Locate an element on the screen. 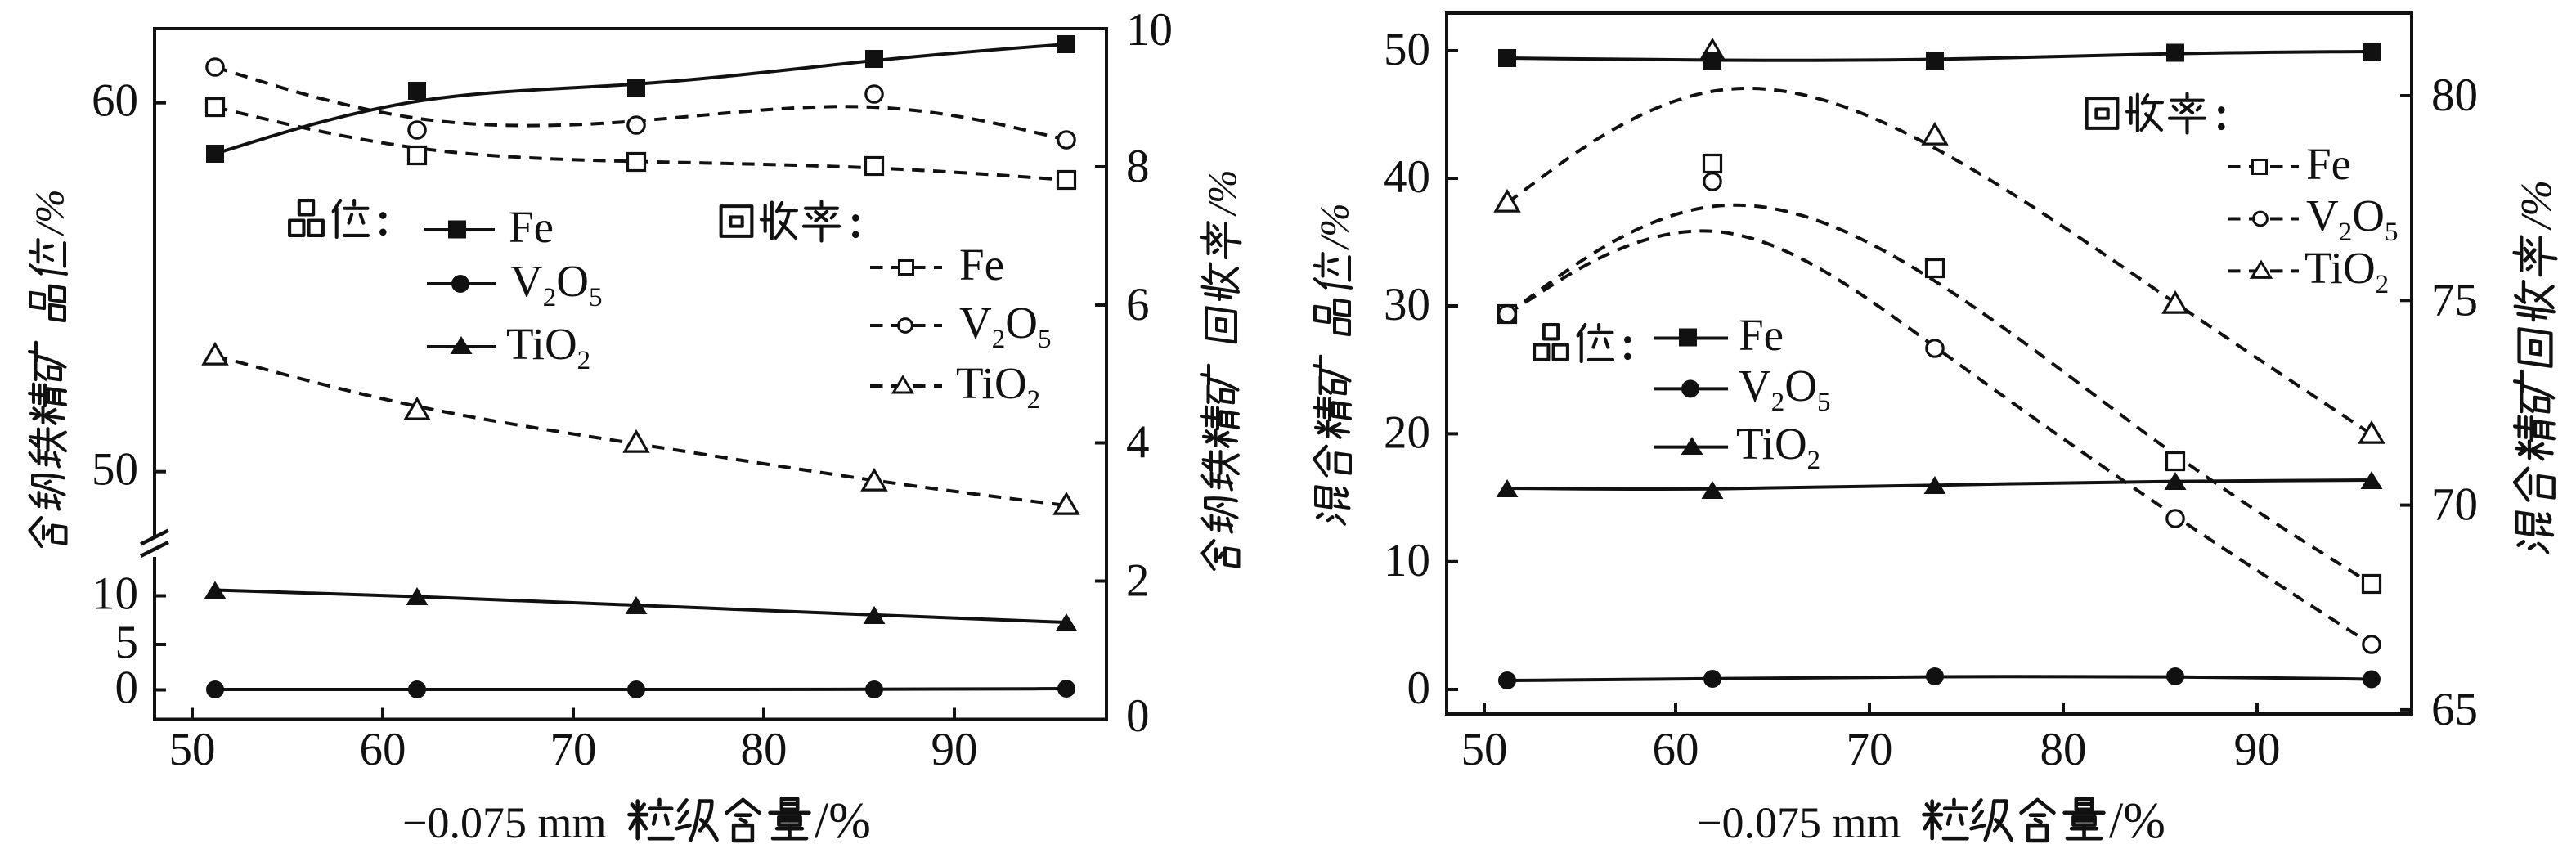 The image size is (2576, 853). svg-text: 30 is located at coordinates (1407, 304).